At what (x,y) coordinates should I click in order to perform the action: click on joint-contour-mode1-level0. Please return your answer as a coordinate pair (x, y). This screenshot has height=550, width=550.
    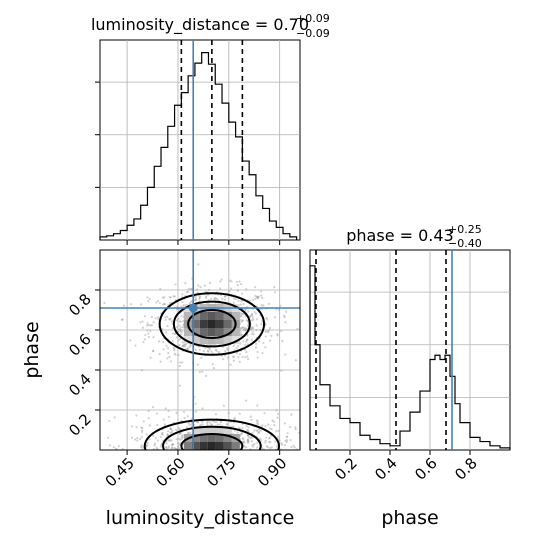
    Looking at the image, I should click on (212, 441).